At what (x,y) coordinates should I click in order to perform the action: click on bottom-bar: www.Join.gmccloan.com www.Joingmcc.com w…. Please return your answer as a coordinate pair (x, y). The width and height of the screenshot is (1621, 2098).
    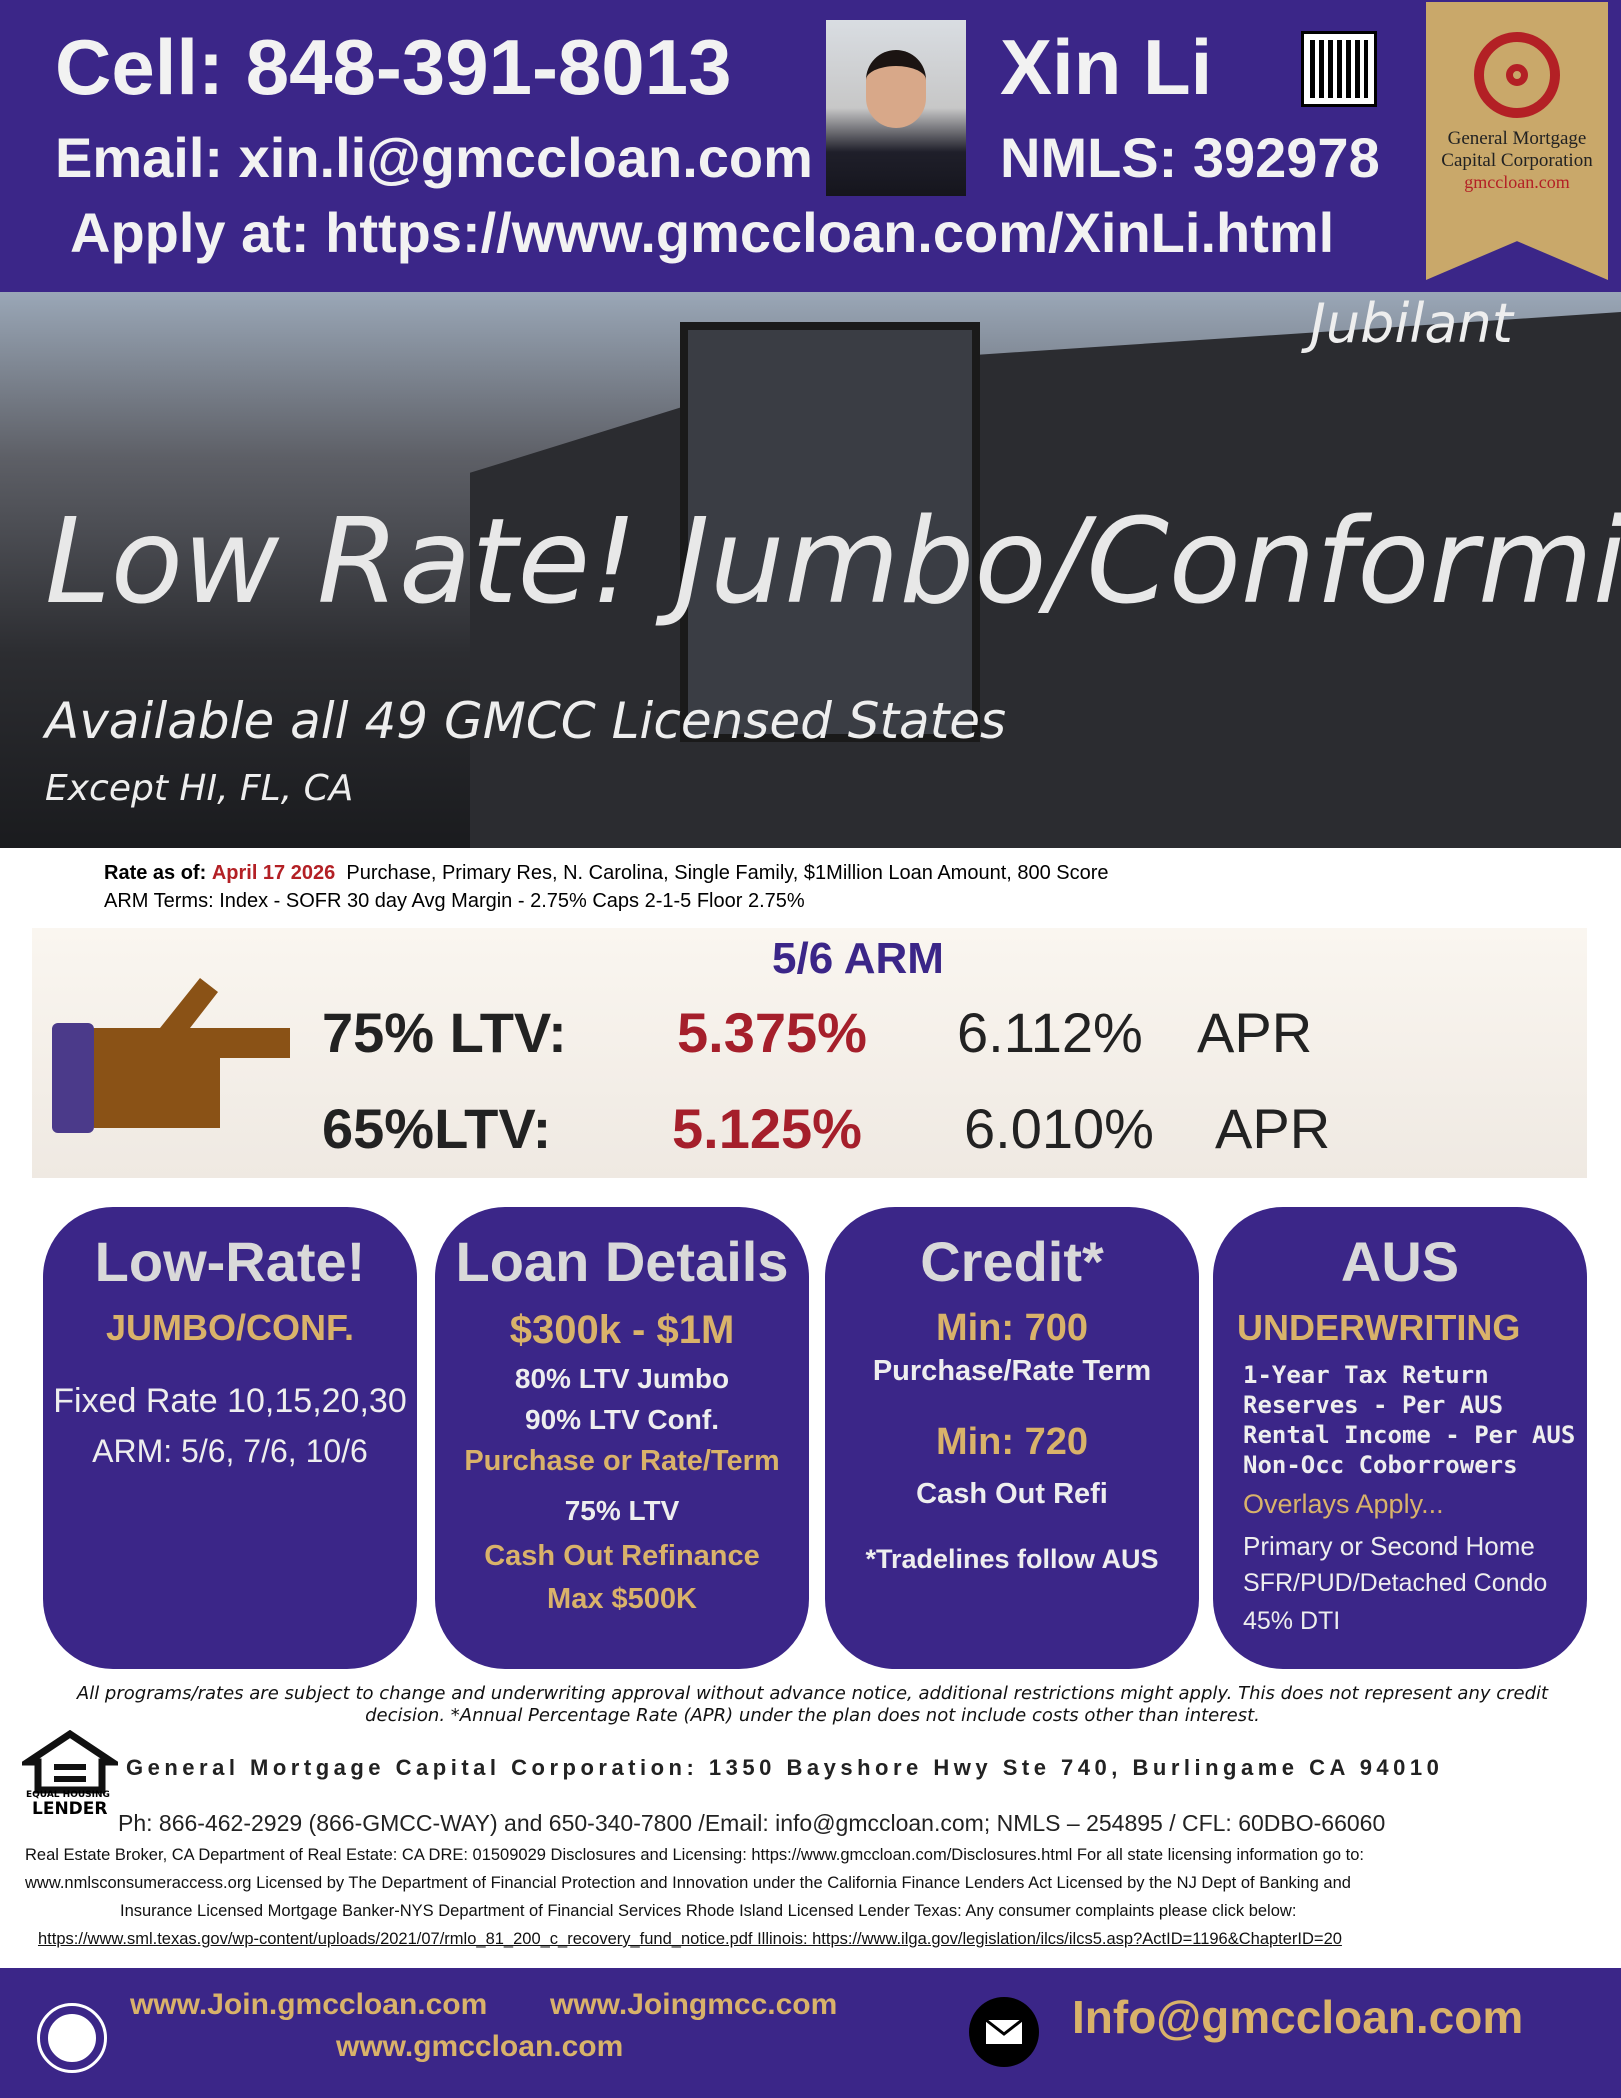
    Looking at the image, I should click on (810, 2033).